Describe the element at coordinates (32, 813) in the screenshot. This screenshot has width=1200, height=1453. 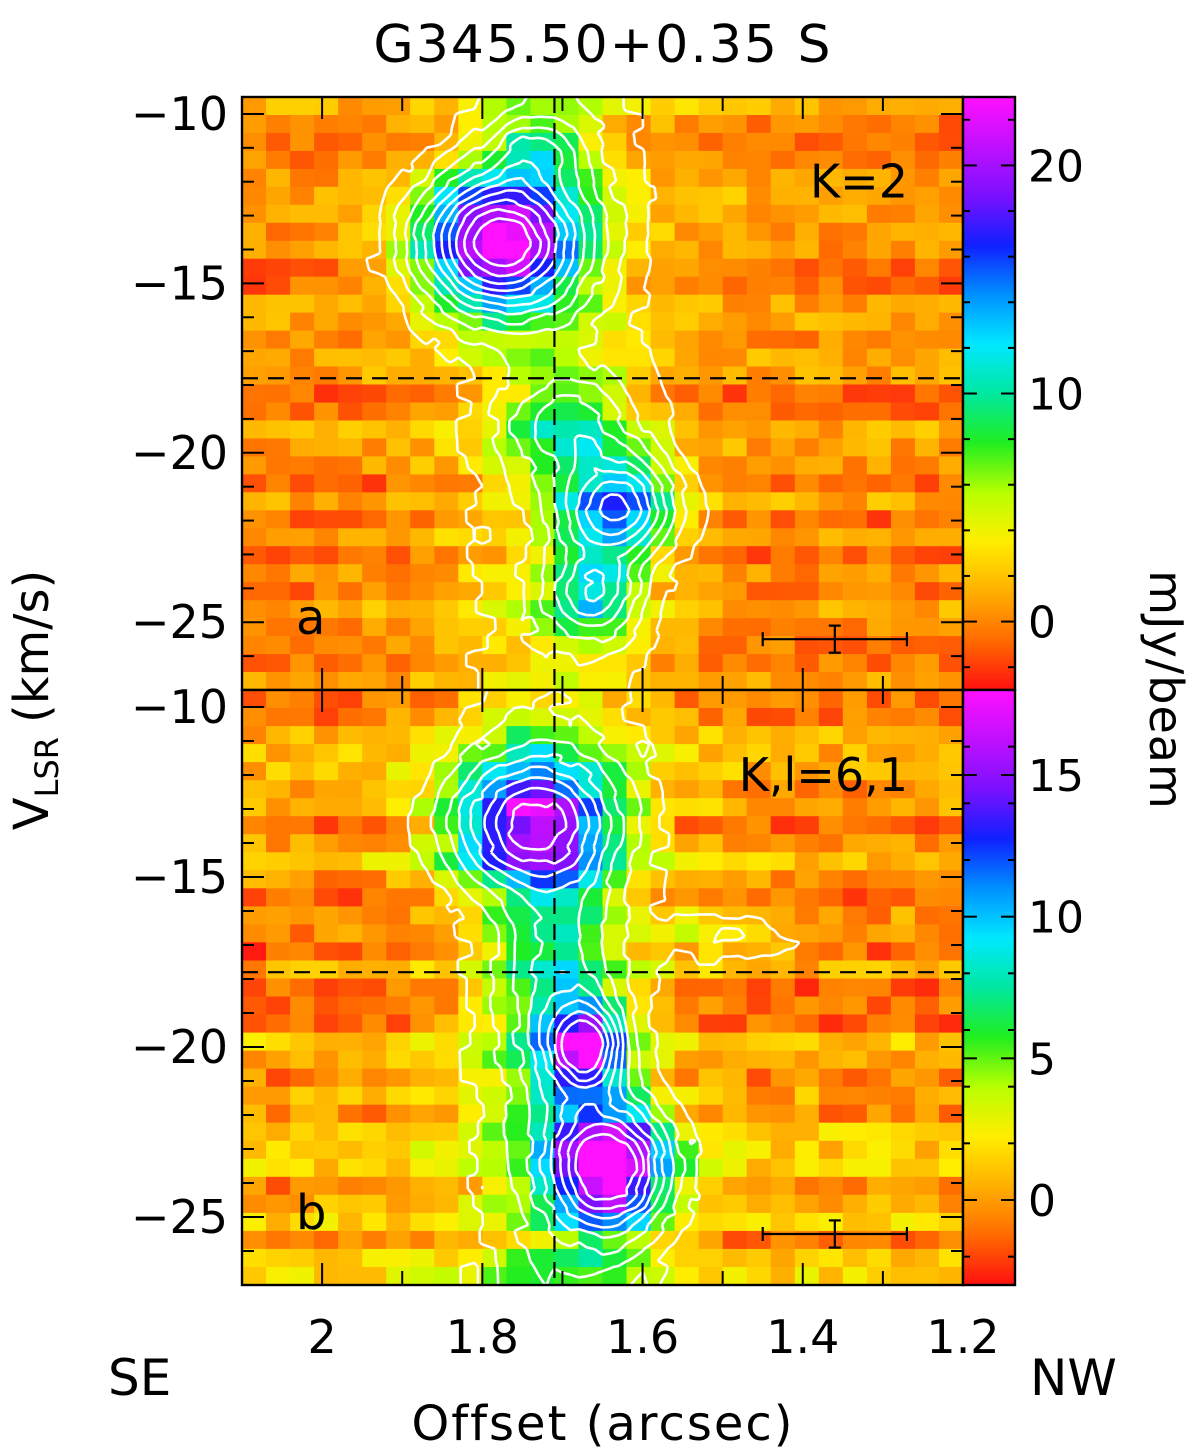
I see `y-axis-label-main: V` at that location.